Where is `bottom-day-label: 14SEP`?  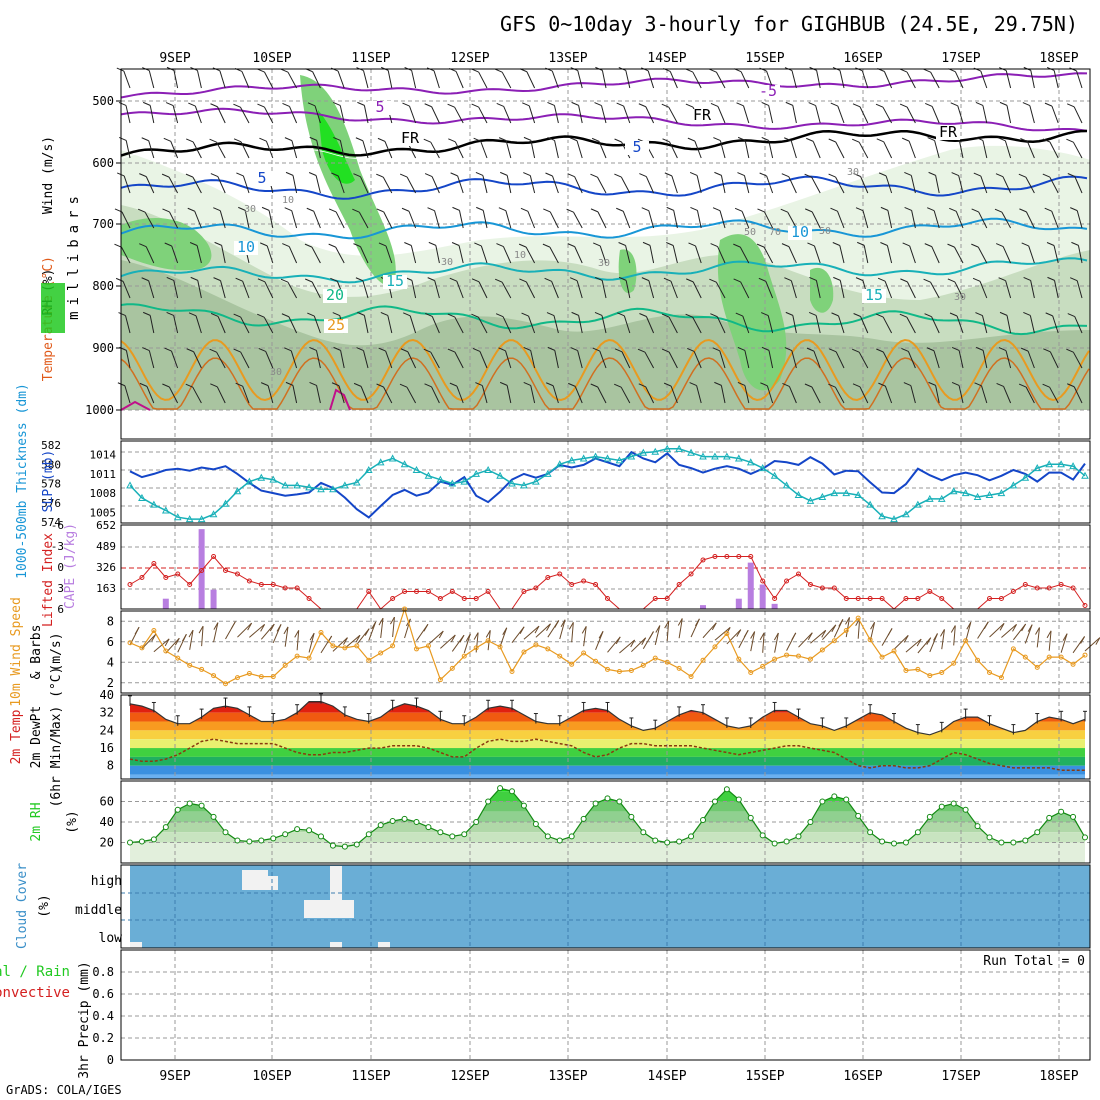 bottom-day-label: 14SEP is located at coordinates (666, 1076).